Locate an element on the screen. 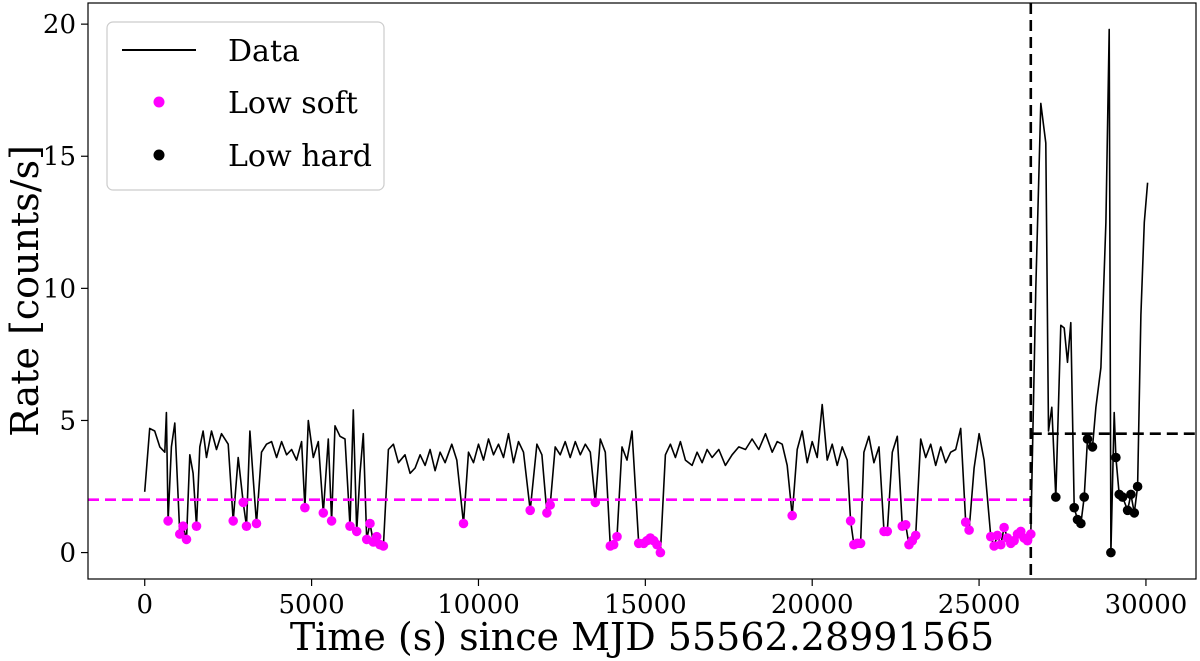 This screenshot has width=1200, height=661. legend-low-soft-swatch is located at coordinates (159, 102).